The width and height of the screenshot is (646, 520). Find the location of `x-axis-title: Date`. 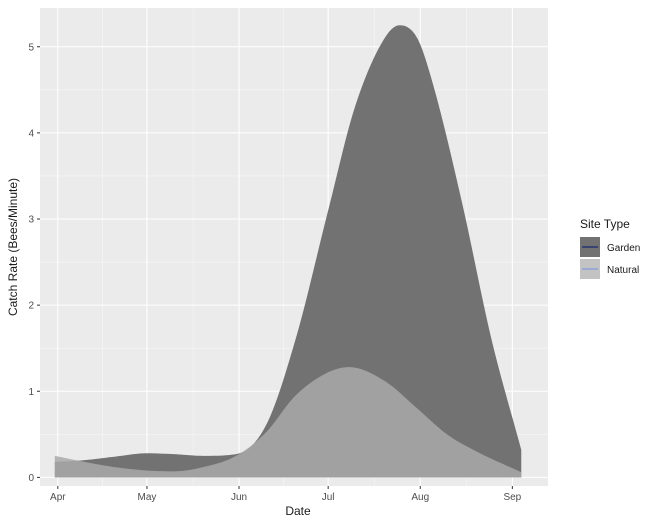

x-axis-title: Date is located at coordinates (298, 511).